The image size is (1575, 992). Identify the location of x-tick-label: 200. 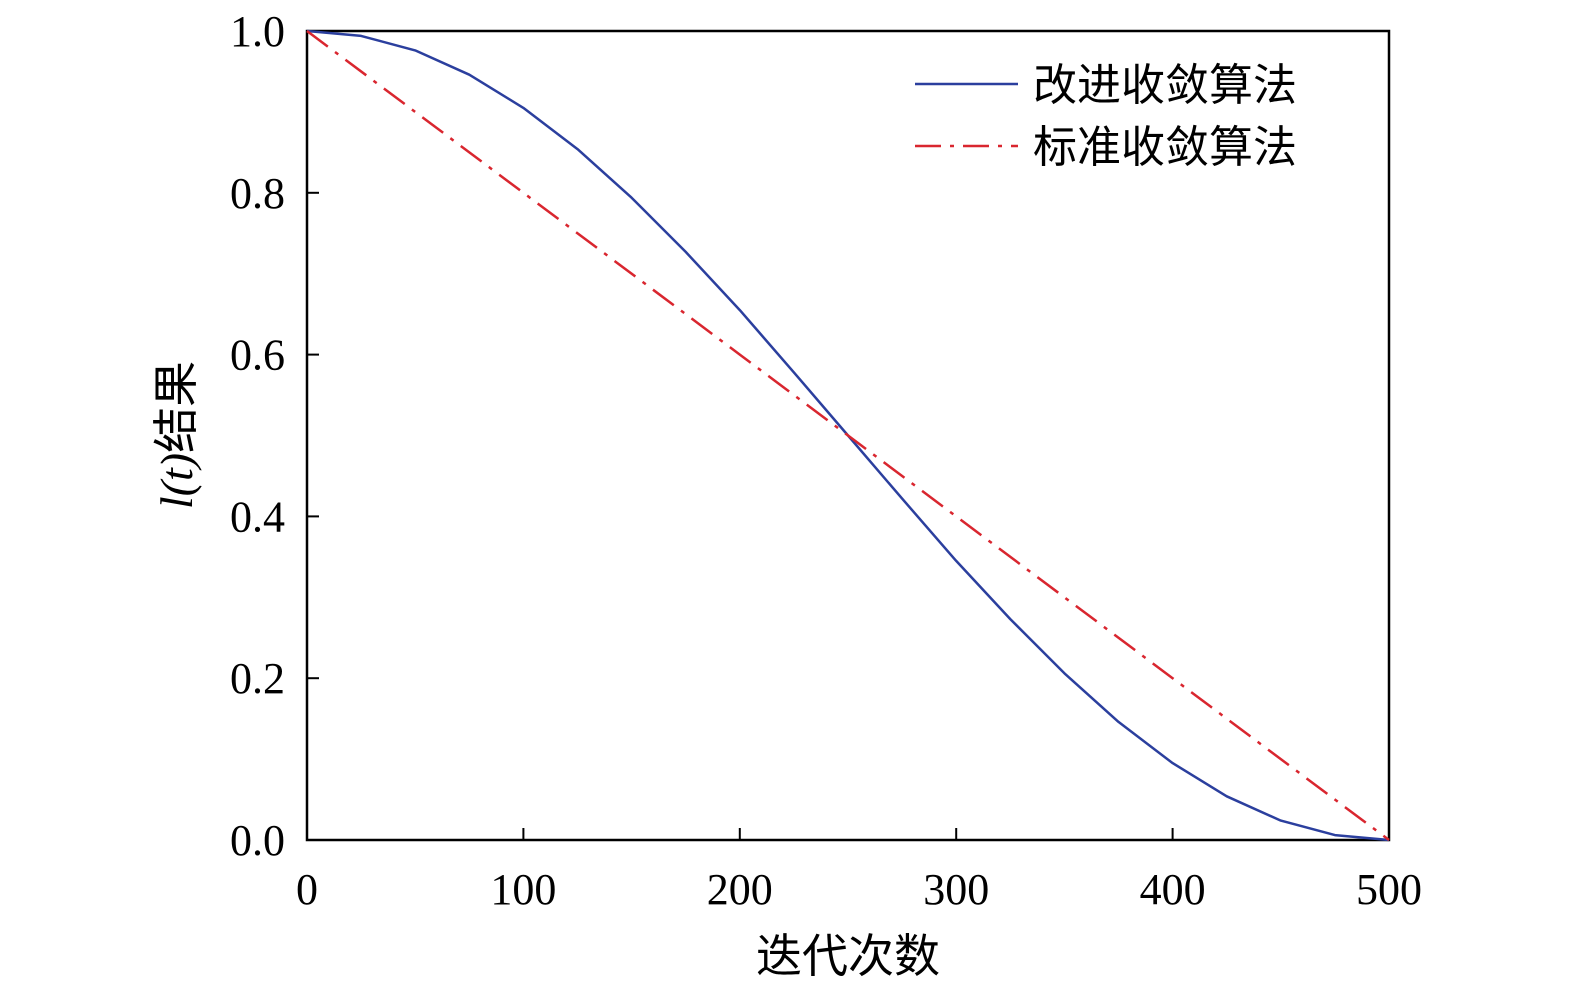
(740, 889).